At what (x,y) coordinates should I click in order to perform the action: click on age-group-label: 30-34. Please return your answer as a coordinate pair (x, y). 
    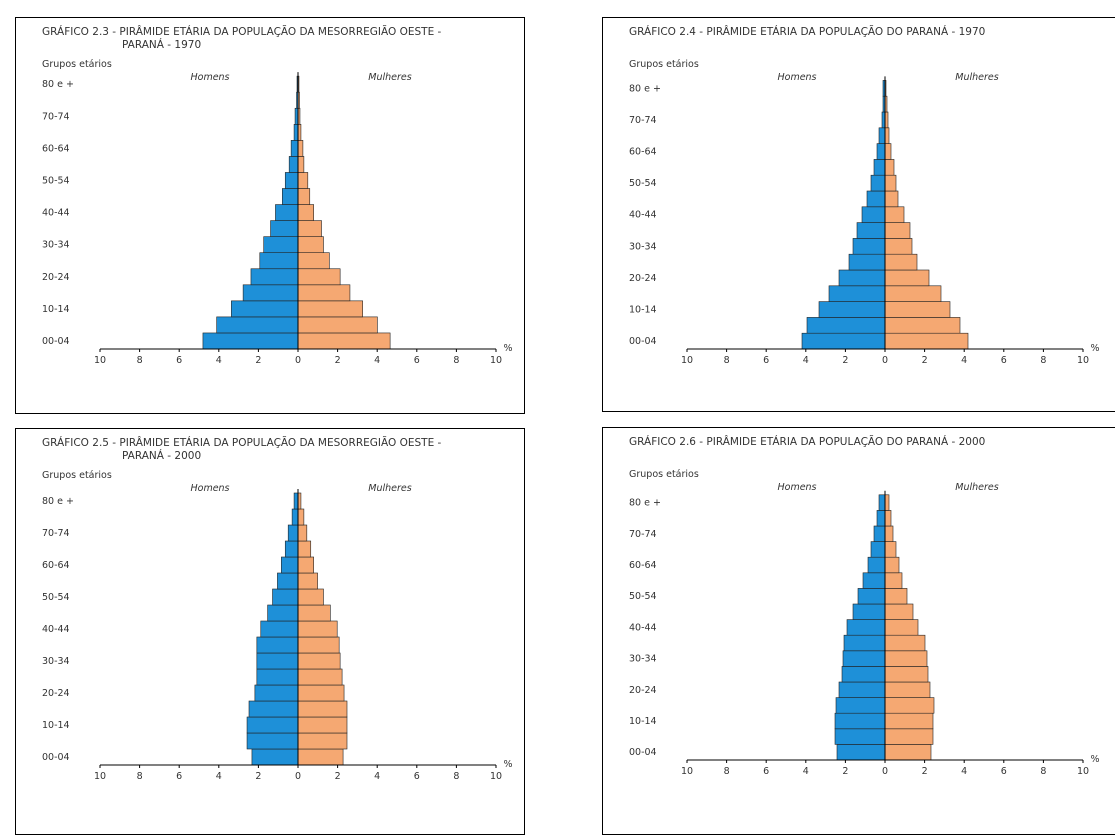
    Looking at the image, I should click on (643, 659).